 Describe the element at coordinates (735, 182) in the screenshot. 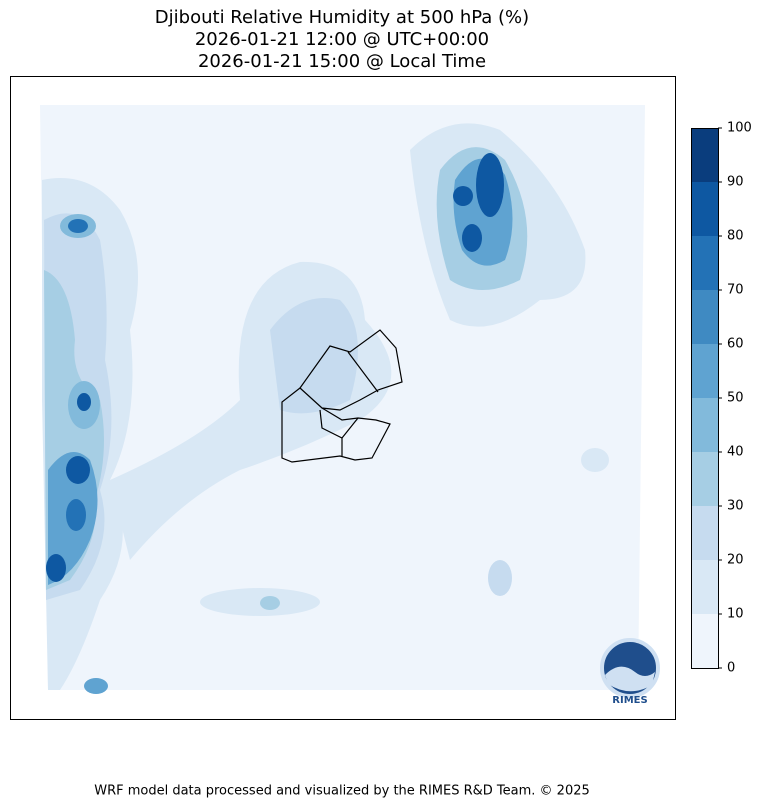

I see `colorbar-tick-label: 90` at that location.